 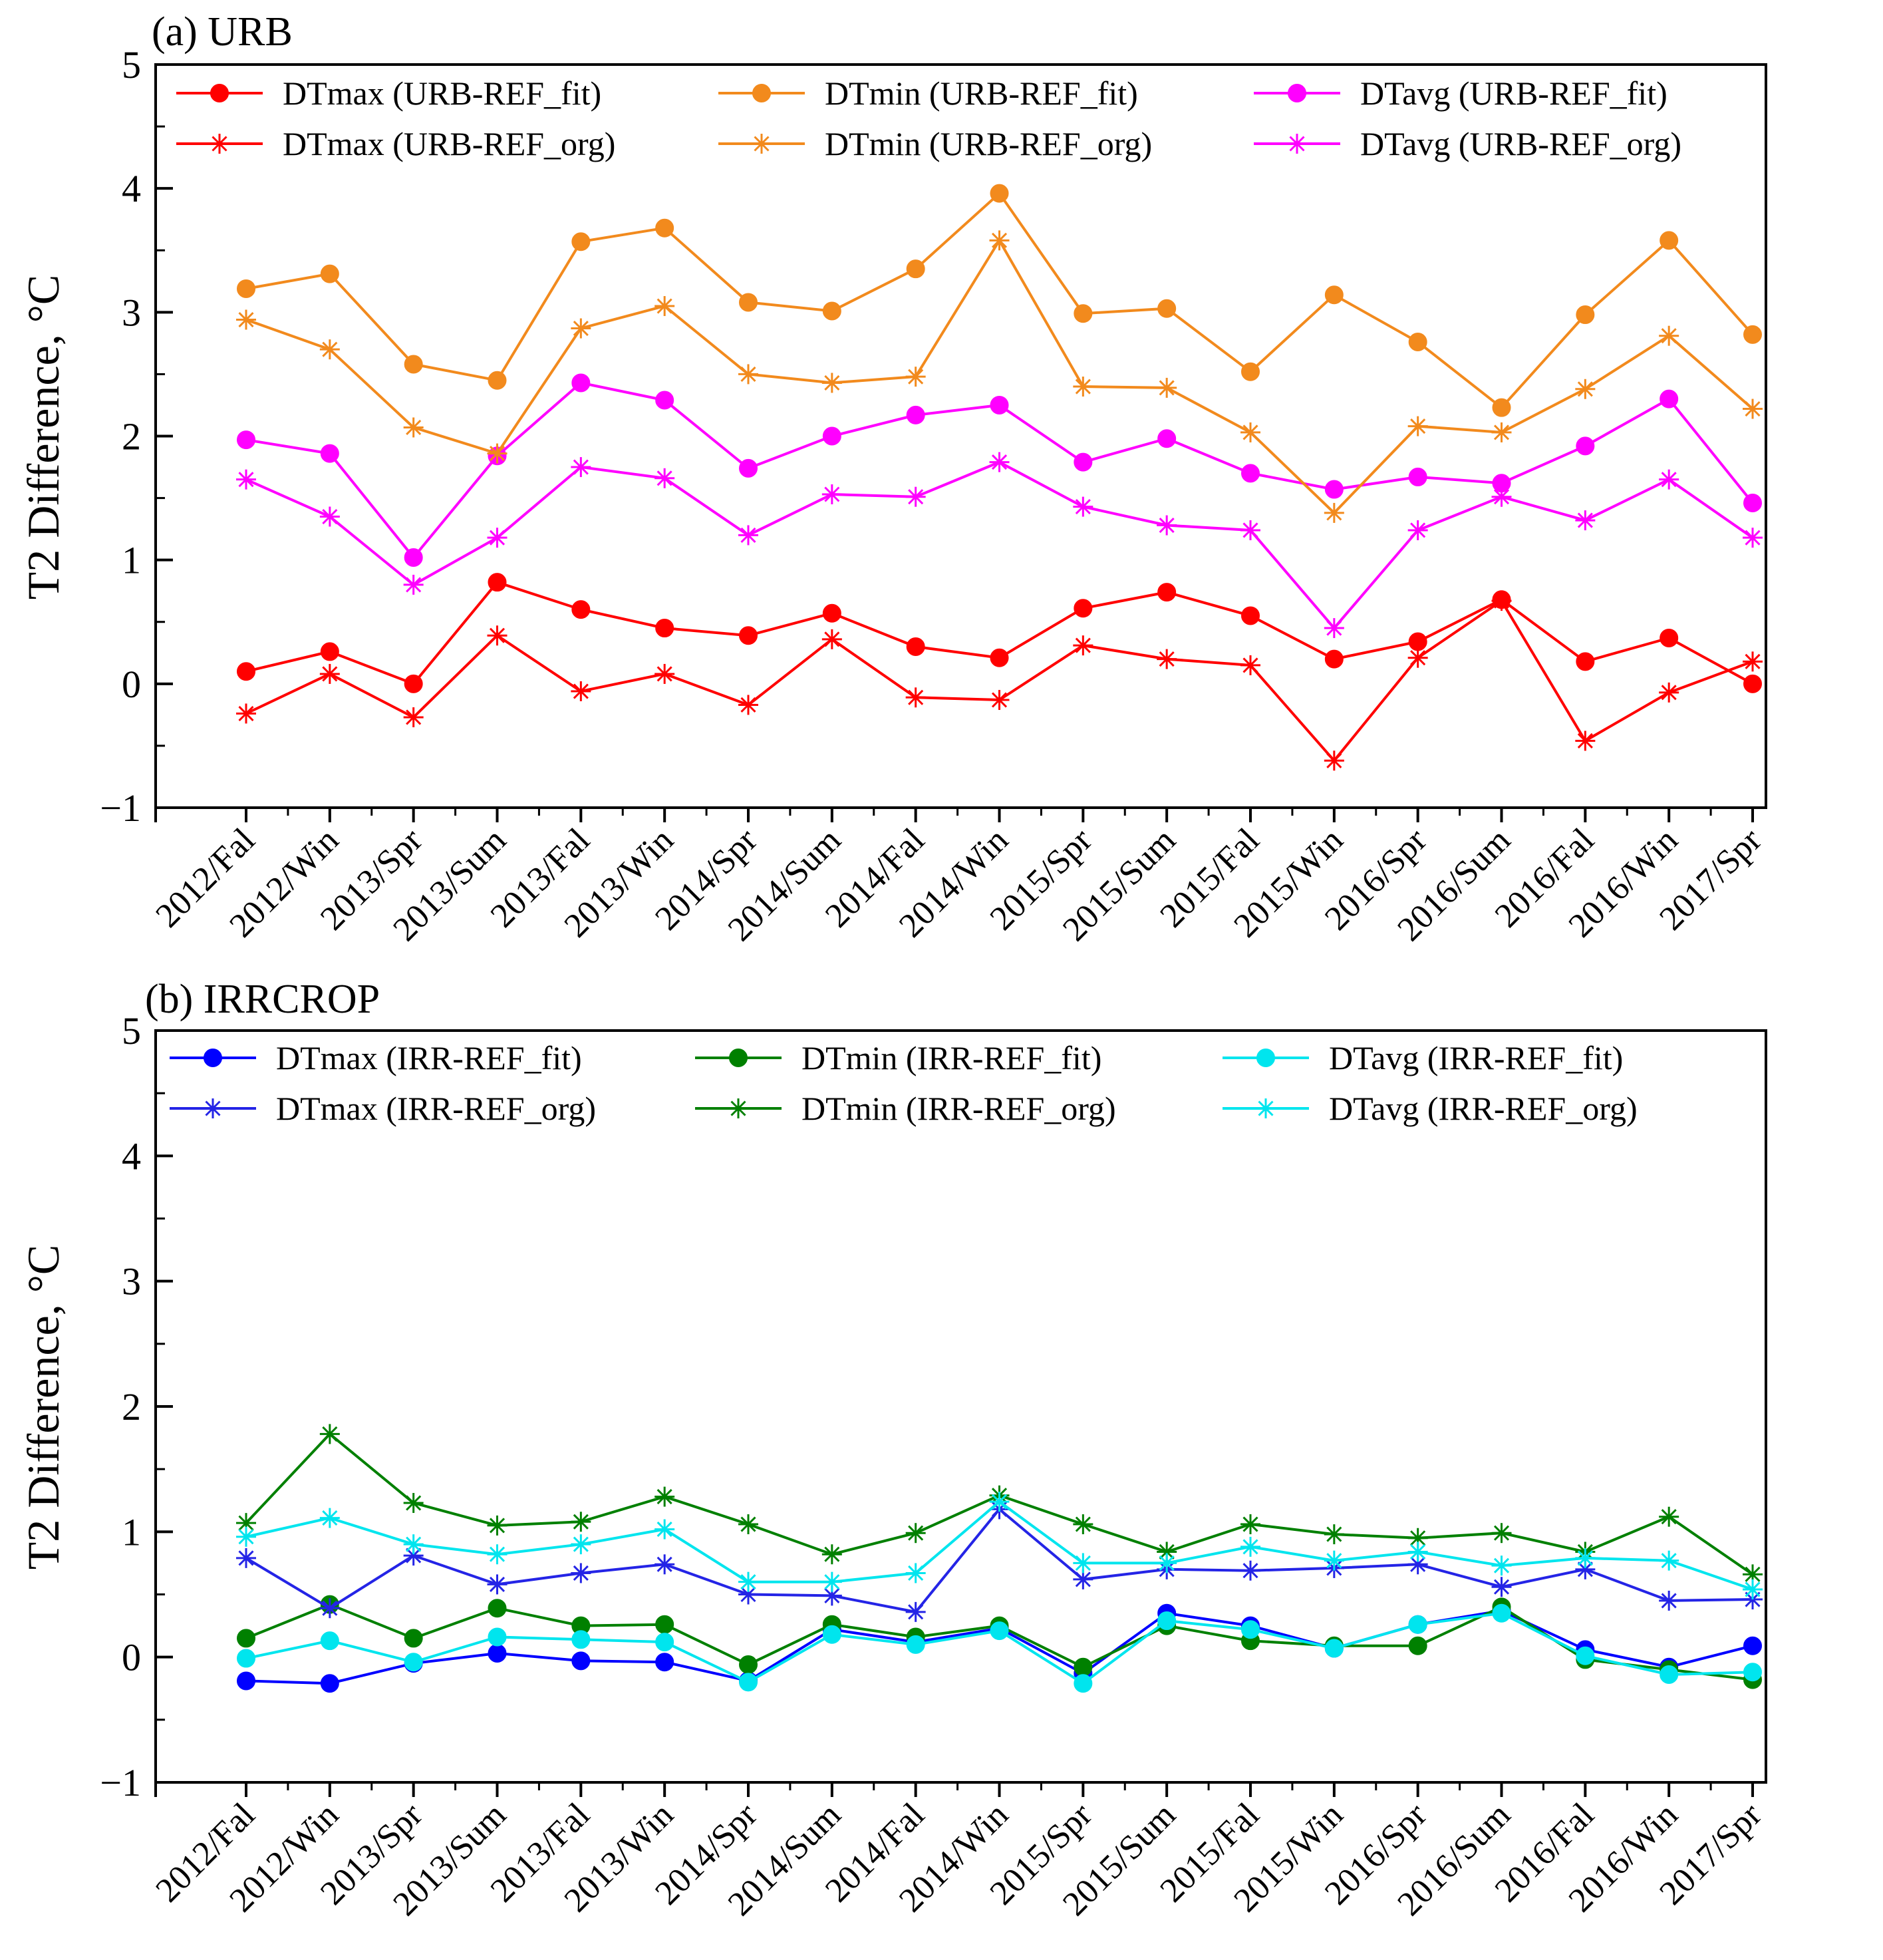 What do you see at coordinates (1000, 545) in the screenshot?
I see `series-dtavg-urb-ref-org` at bounding box center [1000, 545].